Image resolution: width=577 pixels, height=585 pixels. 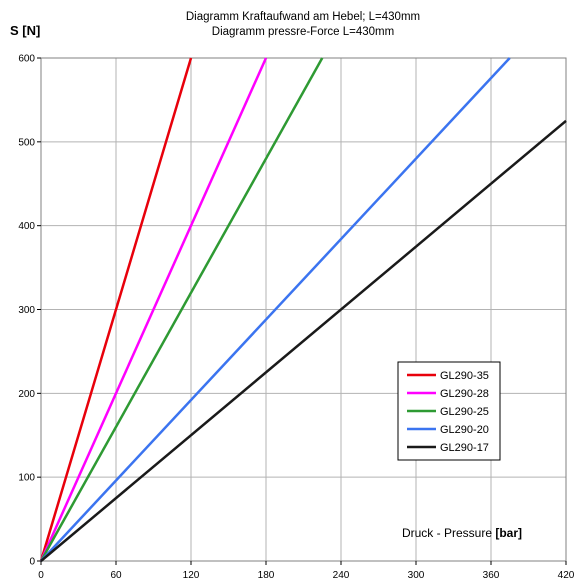 What do you see at coordinates (464, 412) in the screenshot?
I see `legend-label: GL290-25` at bounding box center [464, 412].